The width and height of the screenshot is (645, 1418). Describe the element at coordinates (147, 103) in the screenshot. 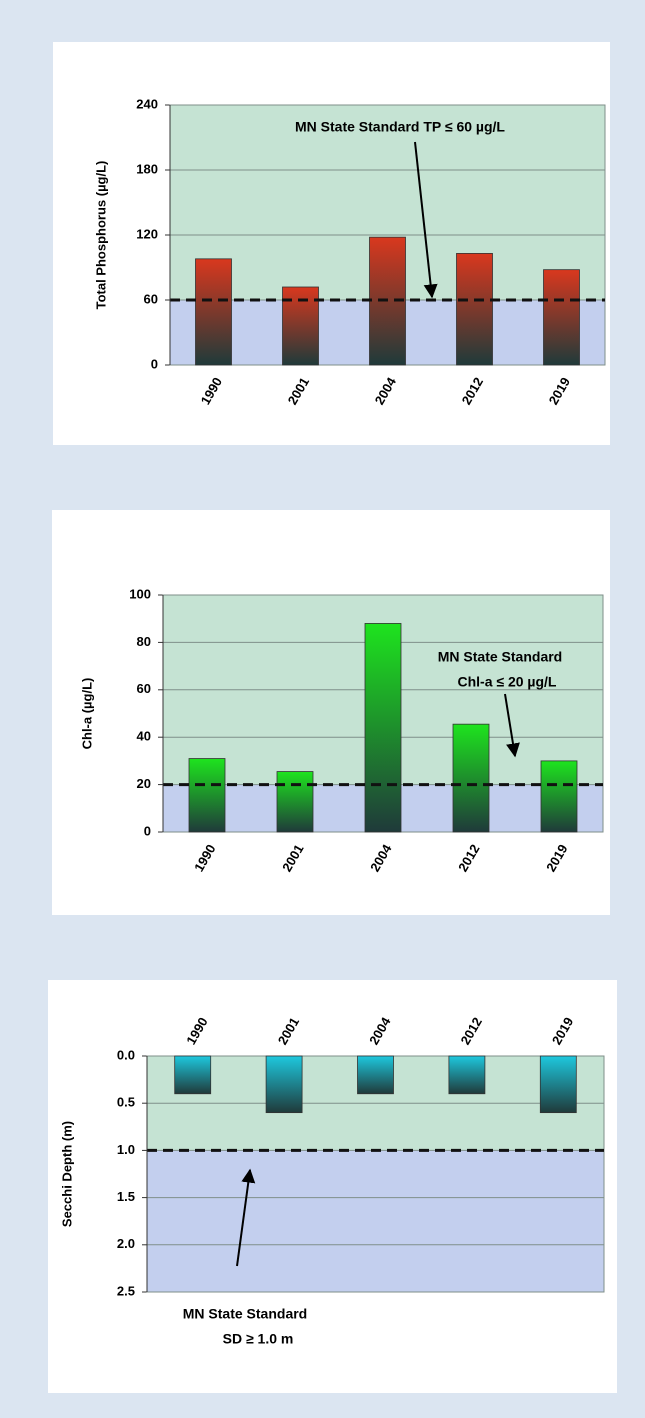

I see `y-tick-label: 240` at that location.